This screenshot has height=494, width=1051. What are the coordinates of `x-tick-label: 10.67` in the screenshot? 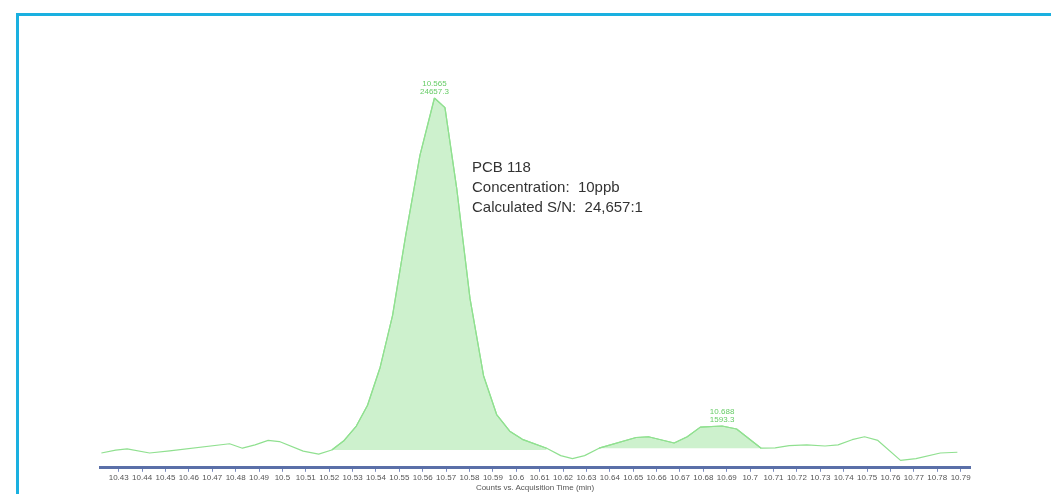 It's located at (680, 477).